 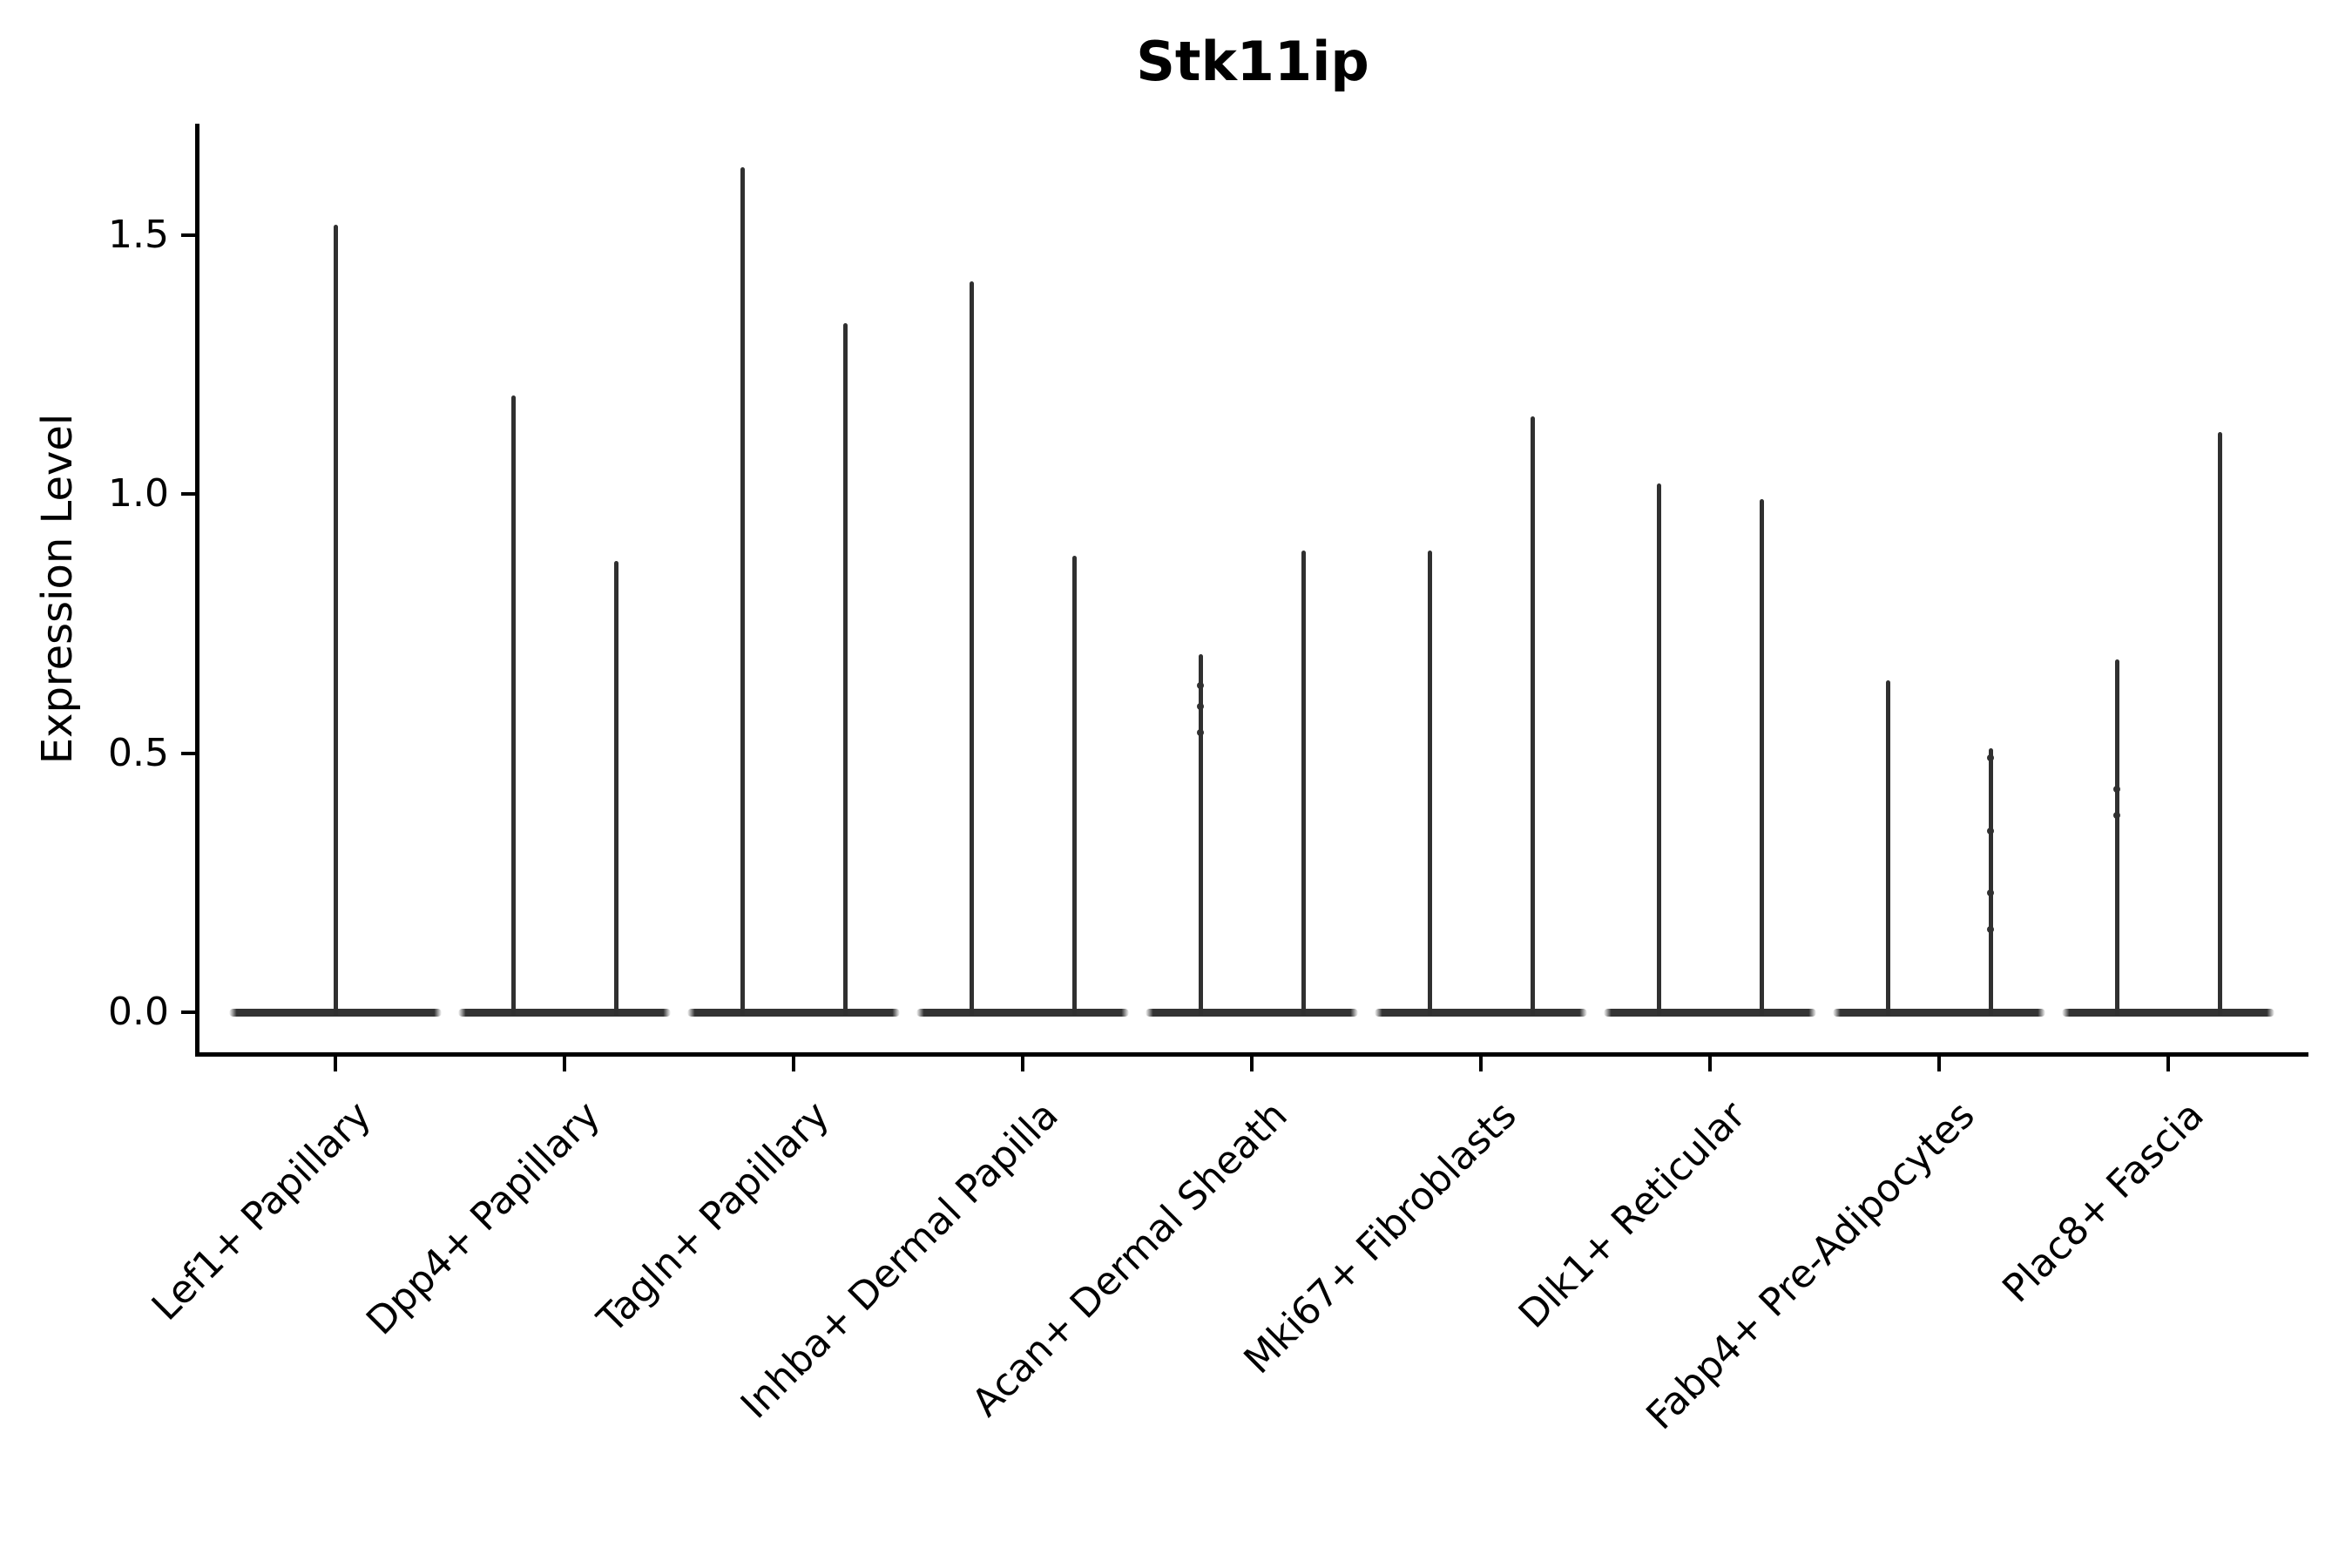 I want to click on y-tick-label: 0.0, so click(x=138, y=1012).